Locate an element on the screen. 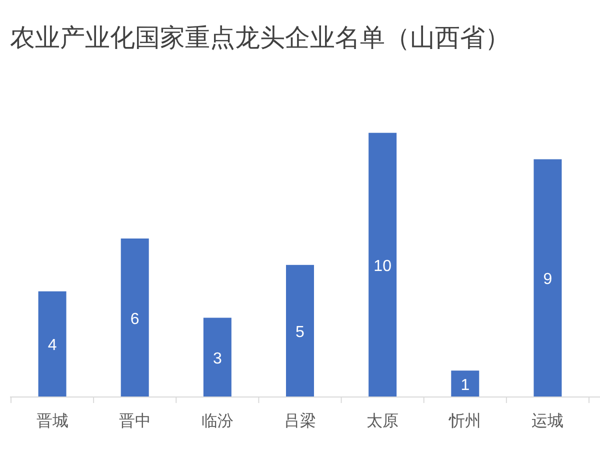 This screenshot has width=600, height=450. x-tick-label: 晋城 is located at coordinates (52, 421).